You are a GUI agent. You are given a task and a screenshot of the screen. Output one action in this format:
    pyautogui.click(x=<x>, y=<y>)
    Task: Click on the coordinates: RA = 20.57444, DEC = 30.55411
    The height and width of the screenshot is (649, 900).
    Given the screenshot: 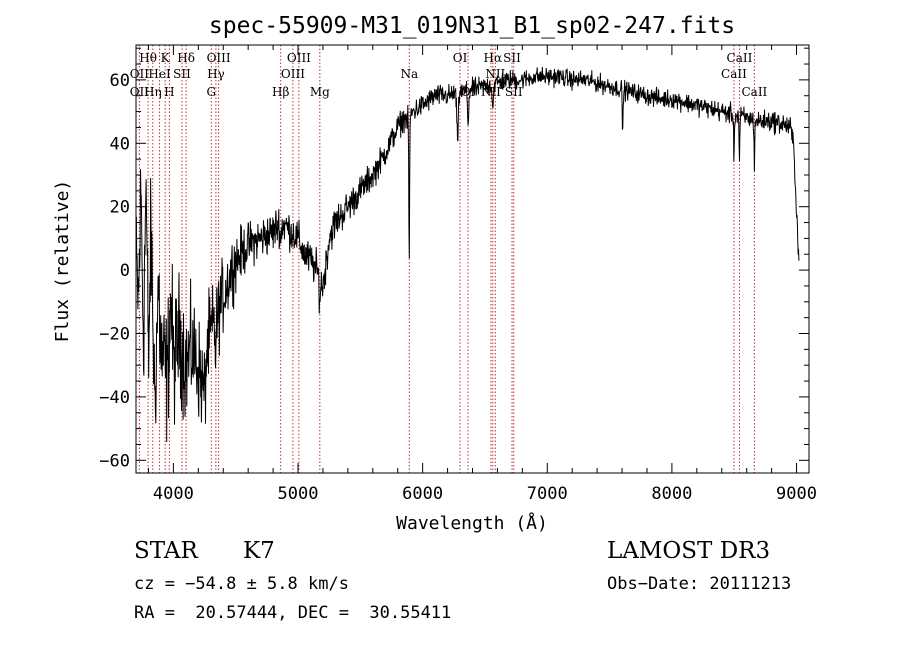 What is the action you would take?
    pyautogui.click(x=293, y=613)
    